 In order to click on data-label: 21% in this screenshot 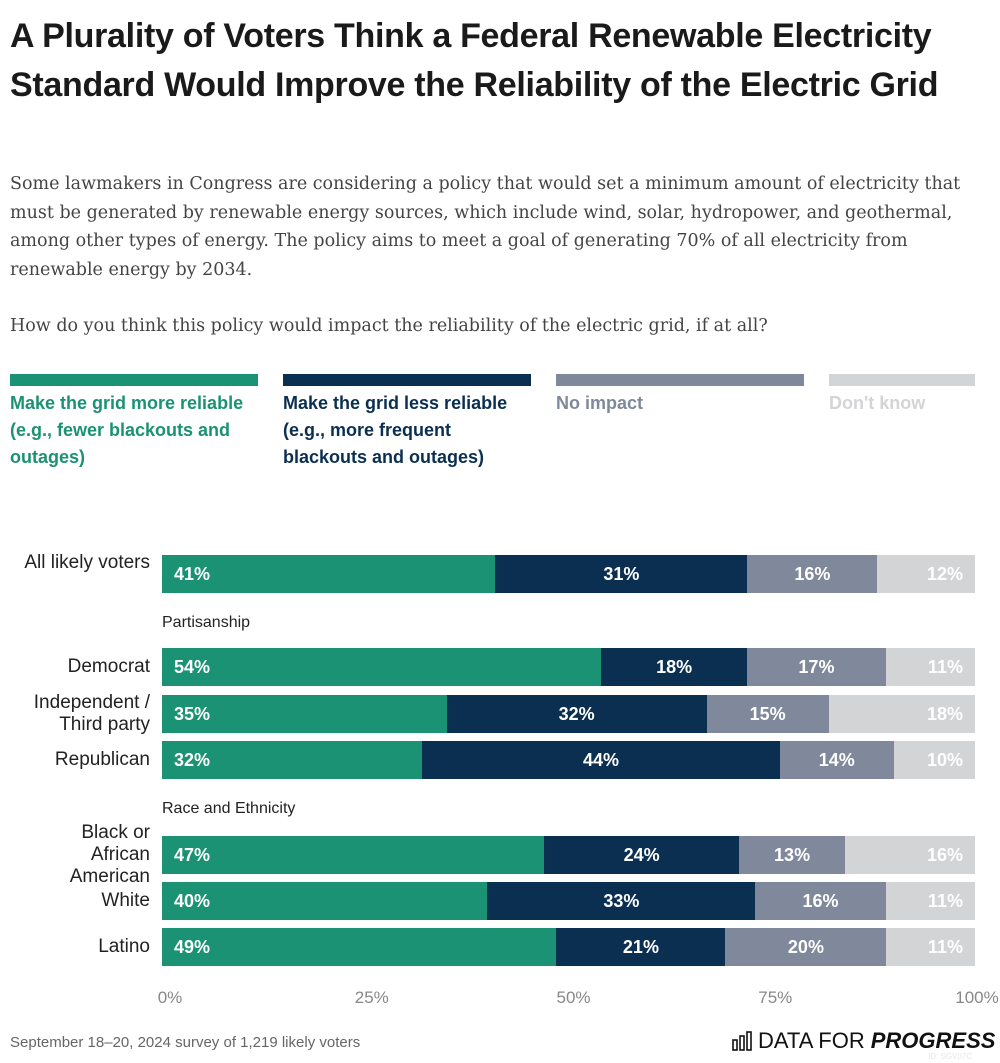, I will do `click(640, 946)`.